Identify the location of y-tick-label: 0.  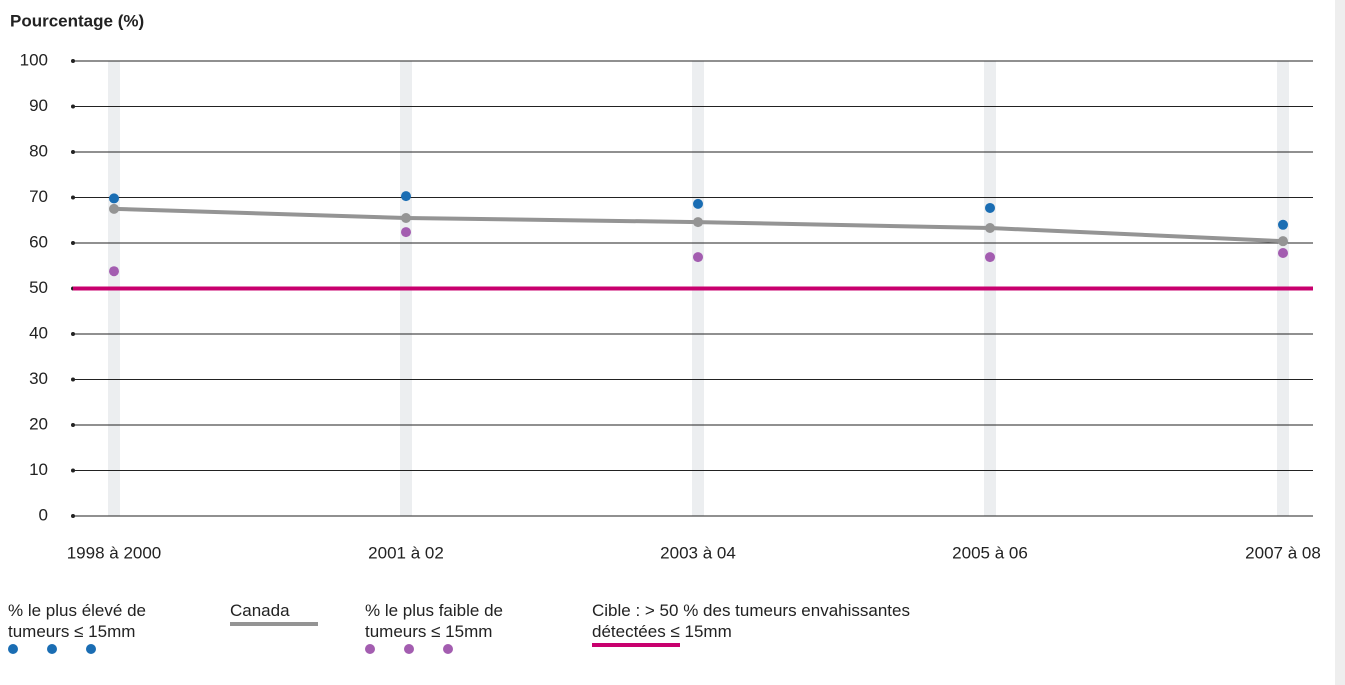
(43, 514).